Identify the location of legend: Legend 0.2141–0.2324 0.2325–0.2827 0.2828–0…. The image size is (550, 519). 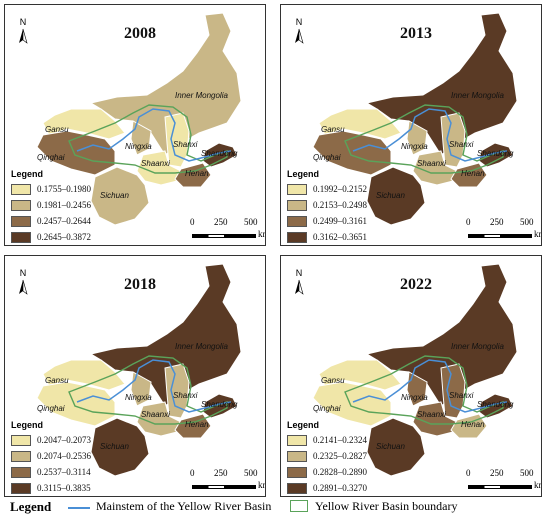
(347, 458).